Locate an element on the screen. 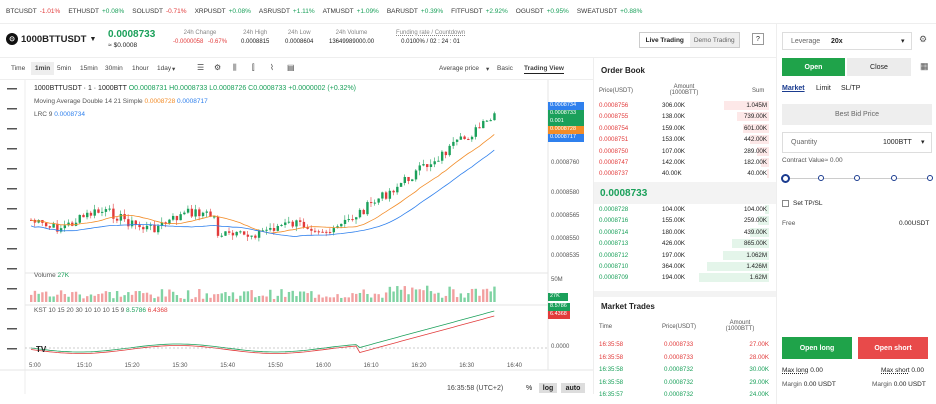 The height and width of the screenshot is (404, 936). bid-row: 0.0008712 197.00K 1.062M is located at coordinates (685, 255).